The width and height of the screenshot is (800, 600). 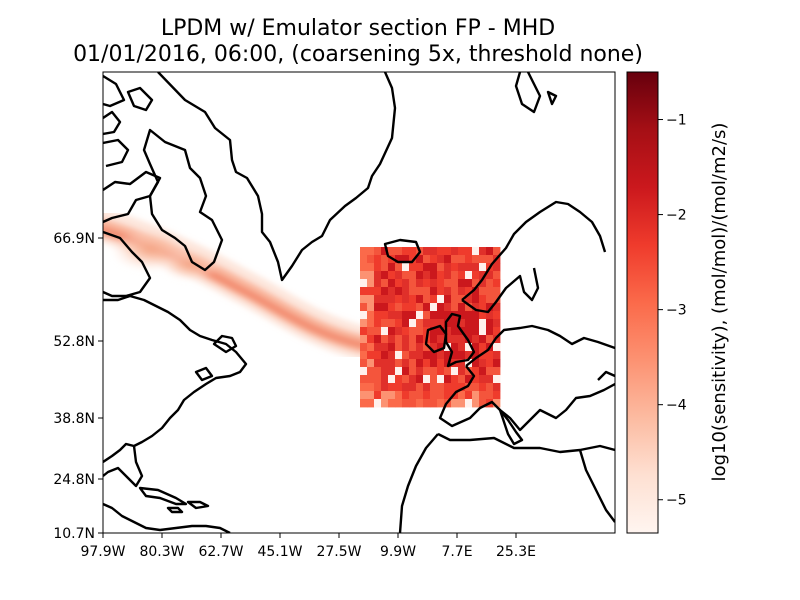 What do you see at coordinates (74, 534) in the screenshot?
I see `y-tick-label: 10.7N` at bounding box center [74, 534].